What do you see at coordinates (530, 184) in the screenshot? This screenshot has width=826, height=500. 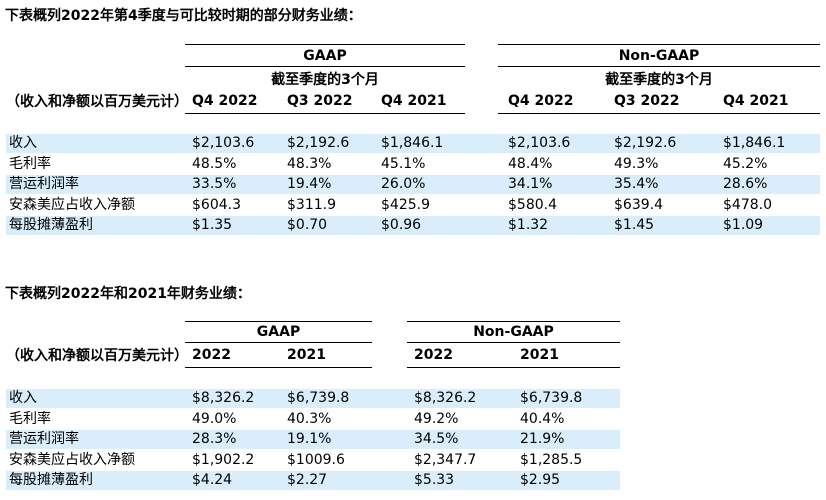 I see `quarterly-cell: 34.1%` at bounding box center [530, 184].